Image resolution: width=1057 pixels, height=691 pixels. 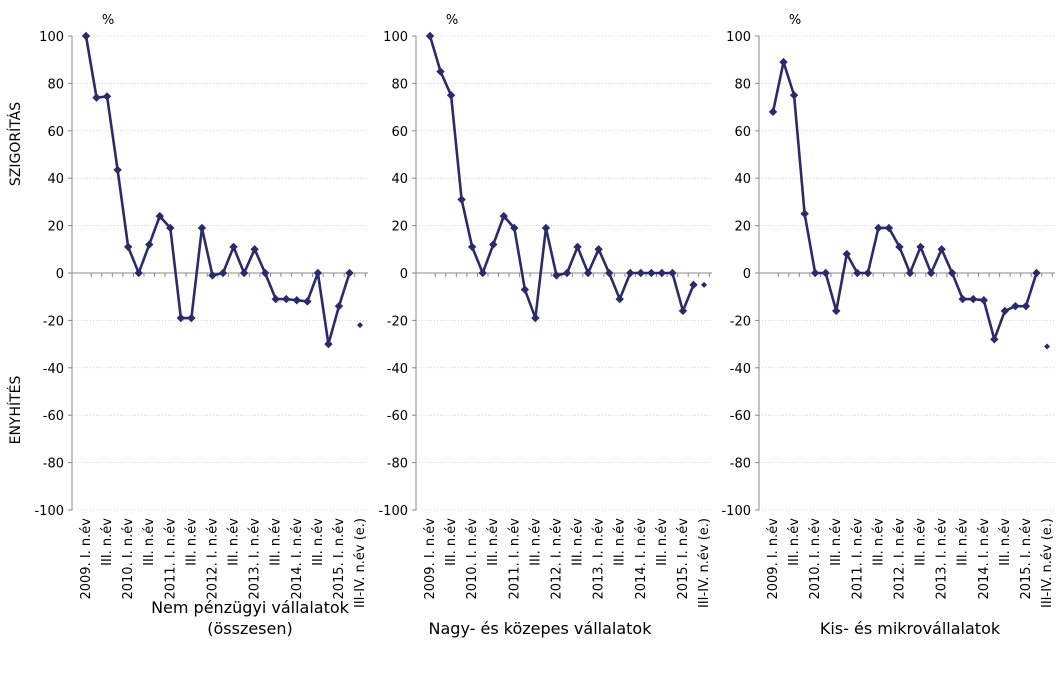 I want to click on y-tick-label: -40, so click(x=740, y=369).